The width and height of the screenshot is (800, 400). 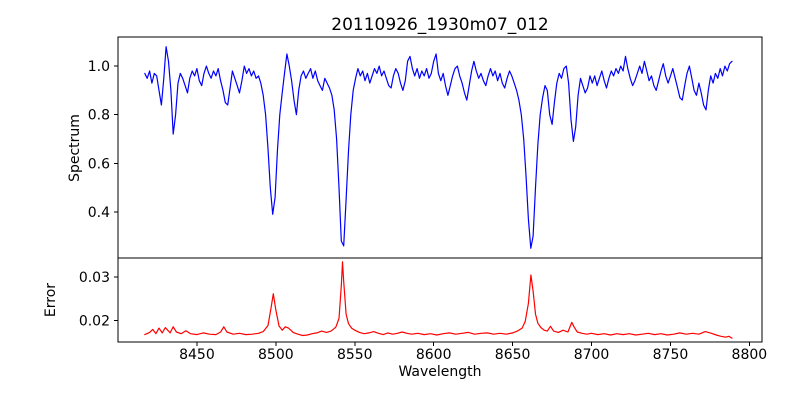 I want to click on error-y-axis-label: Error, so click(x=51, y=300).